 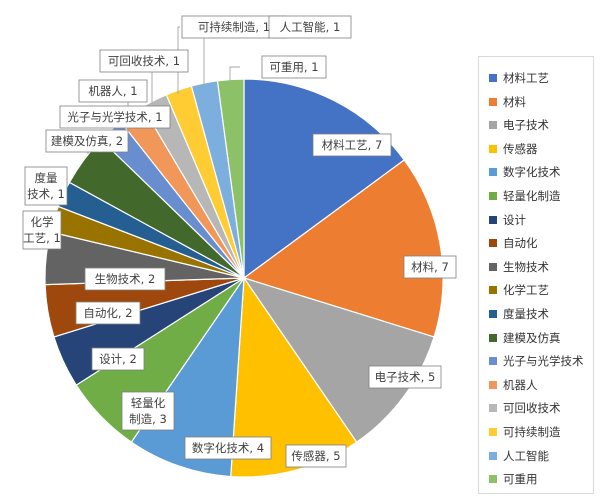 I want to click on data-label-text: 机器人, 1, so click(x=112, y=91).